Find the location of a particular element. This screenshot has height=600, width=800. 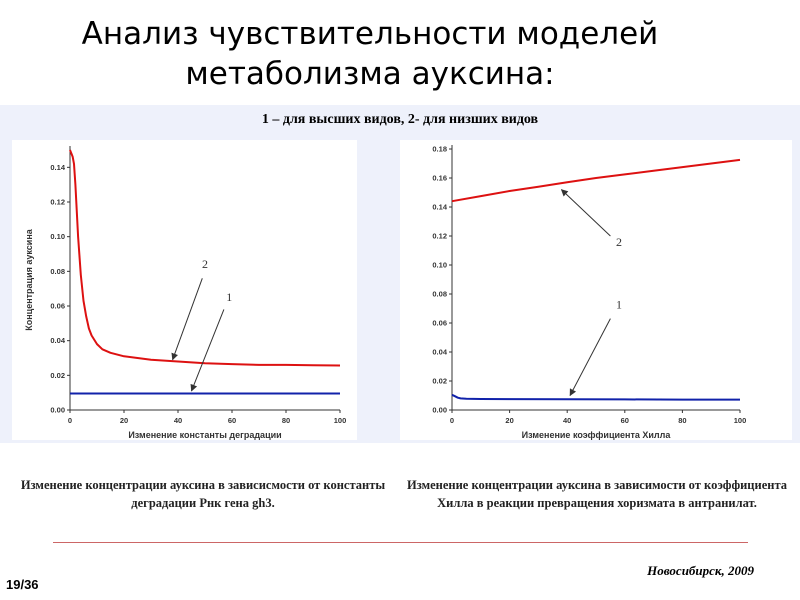

page-number: 19/36 is located at coordinates (22, 584).